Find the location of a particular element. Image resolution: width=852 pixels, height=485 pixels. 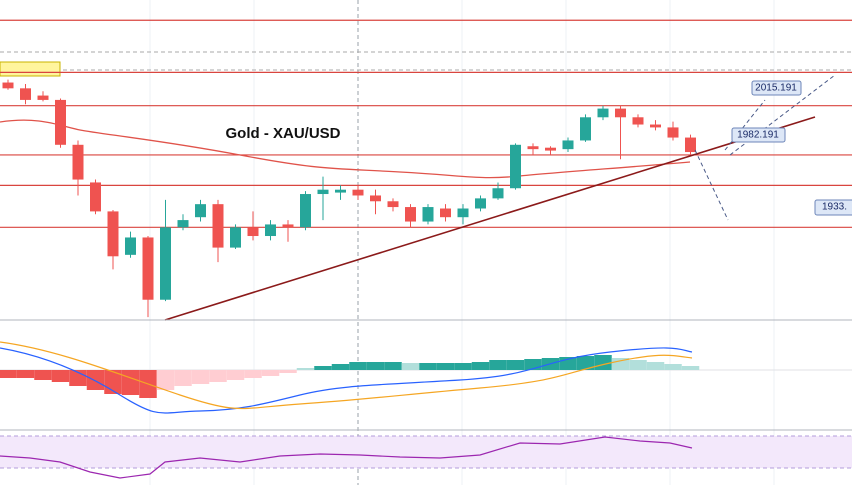

moving-average is located at coordinates (345, 149).